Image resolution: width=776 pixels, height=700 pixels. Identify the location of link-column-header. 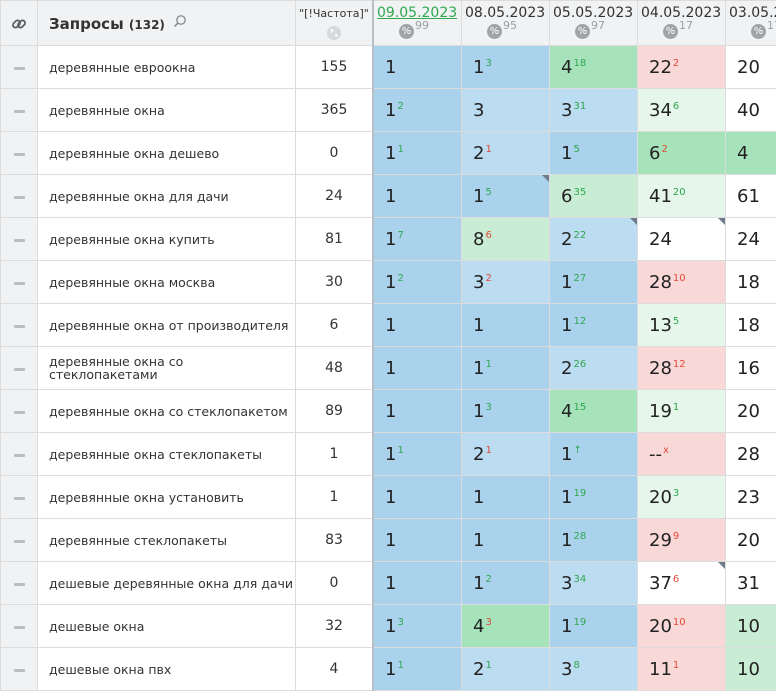
(19, 23).